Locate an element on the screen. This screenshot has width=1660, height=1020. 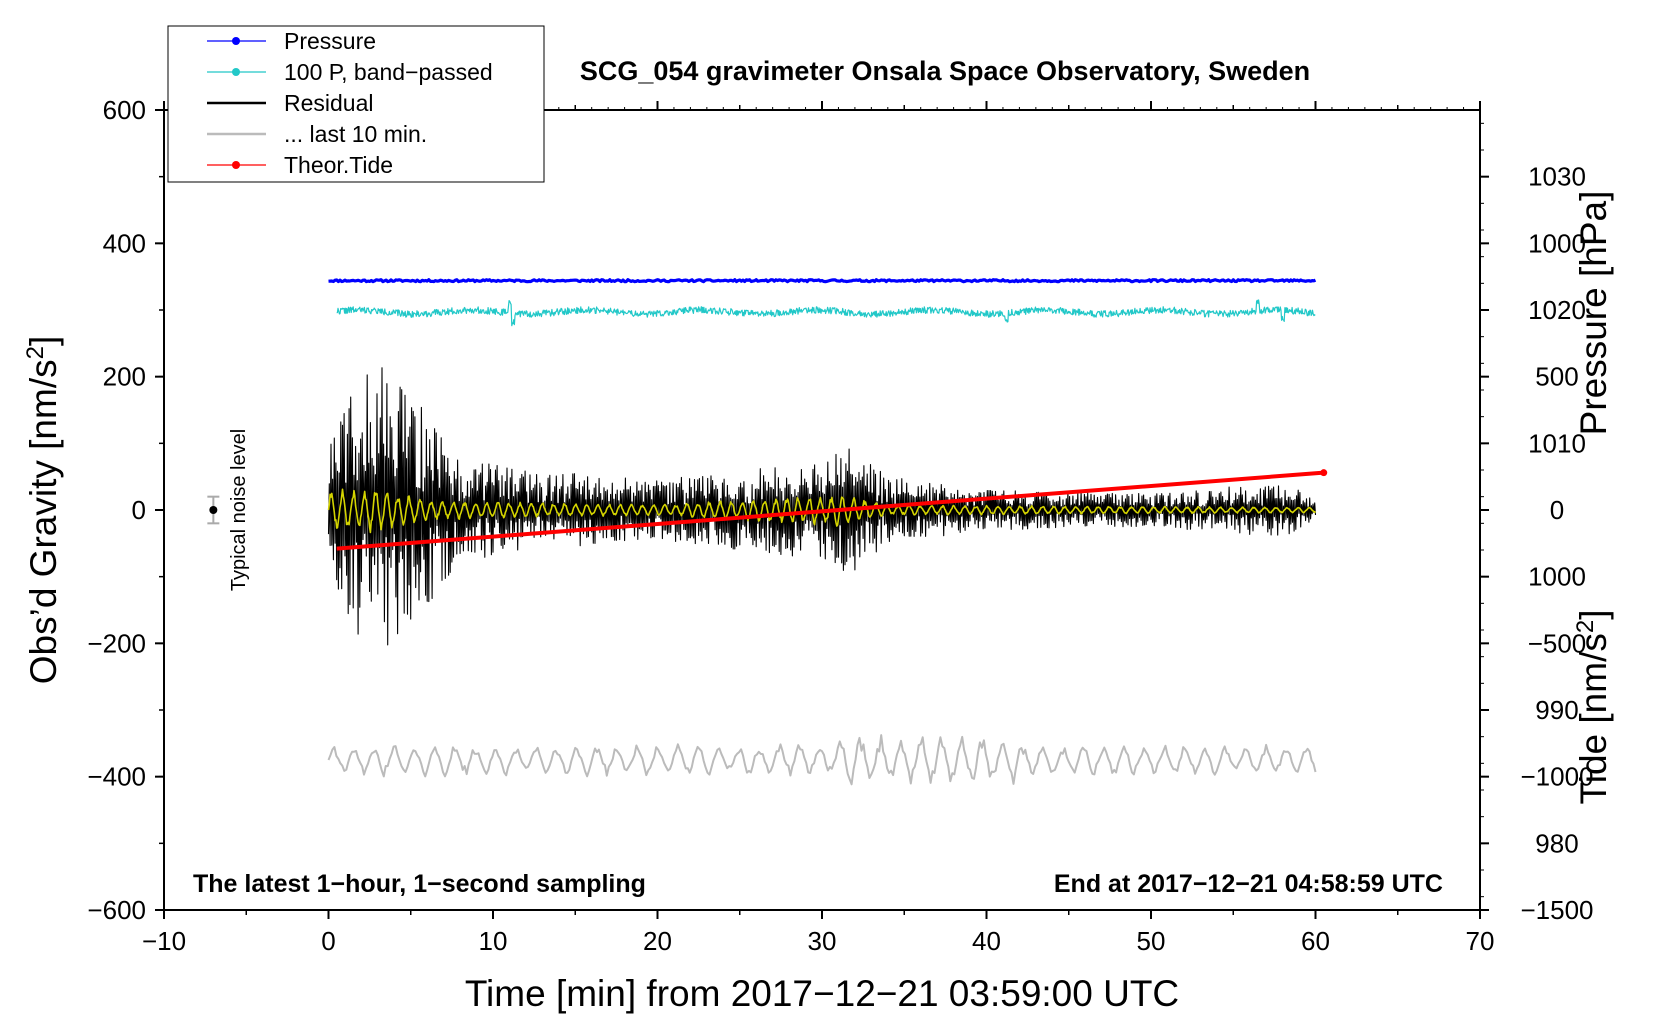
x-tick-label: 20 is located at coordinates (657, 941).